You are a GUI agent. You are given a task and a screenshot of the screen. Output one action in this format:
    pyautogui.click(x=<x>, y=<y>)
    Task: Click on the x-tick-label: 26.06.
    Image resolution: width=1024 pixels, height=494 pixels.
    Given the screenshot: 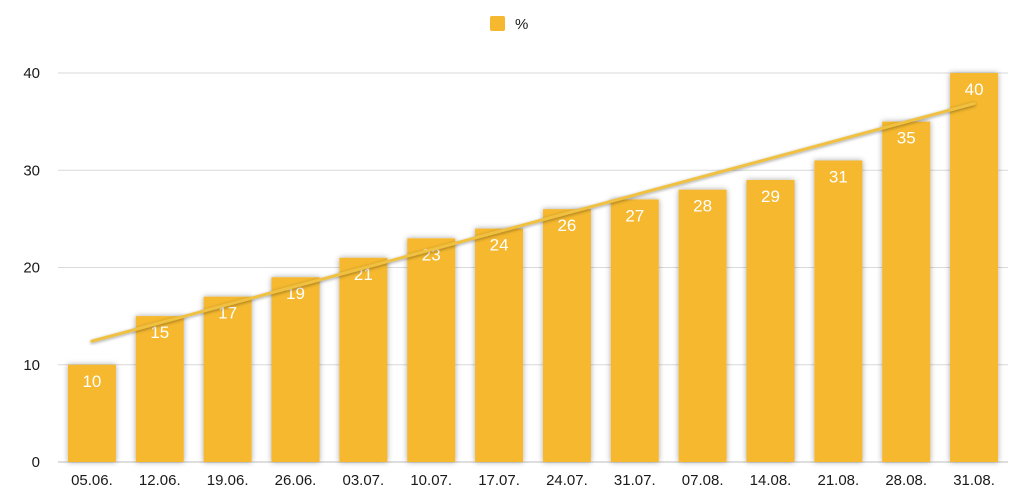 What is the action you would take?
    pyautogui.click(x=296, y=480)
    